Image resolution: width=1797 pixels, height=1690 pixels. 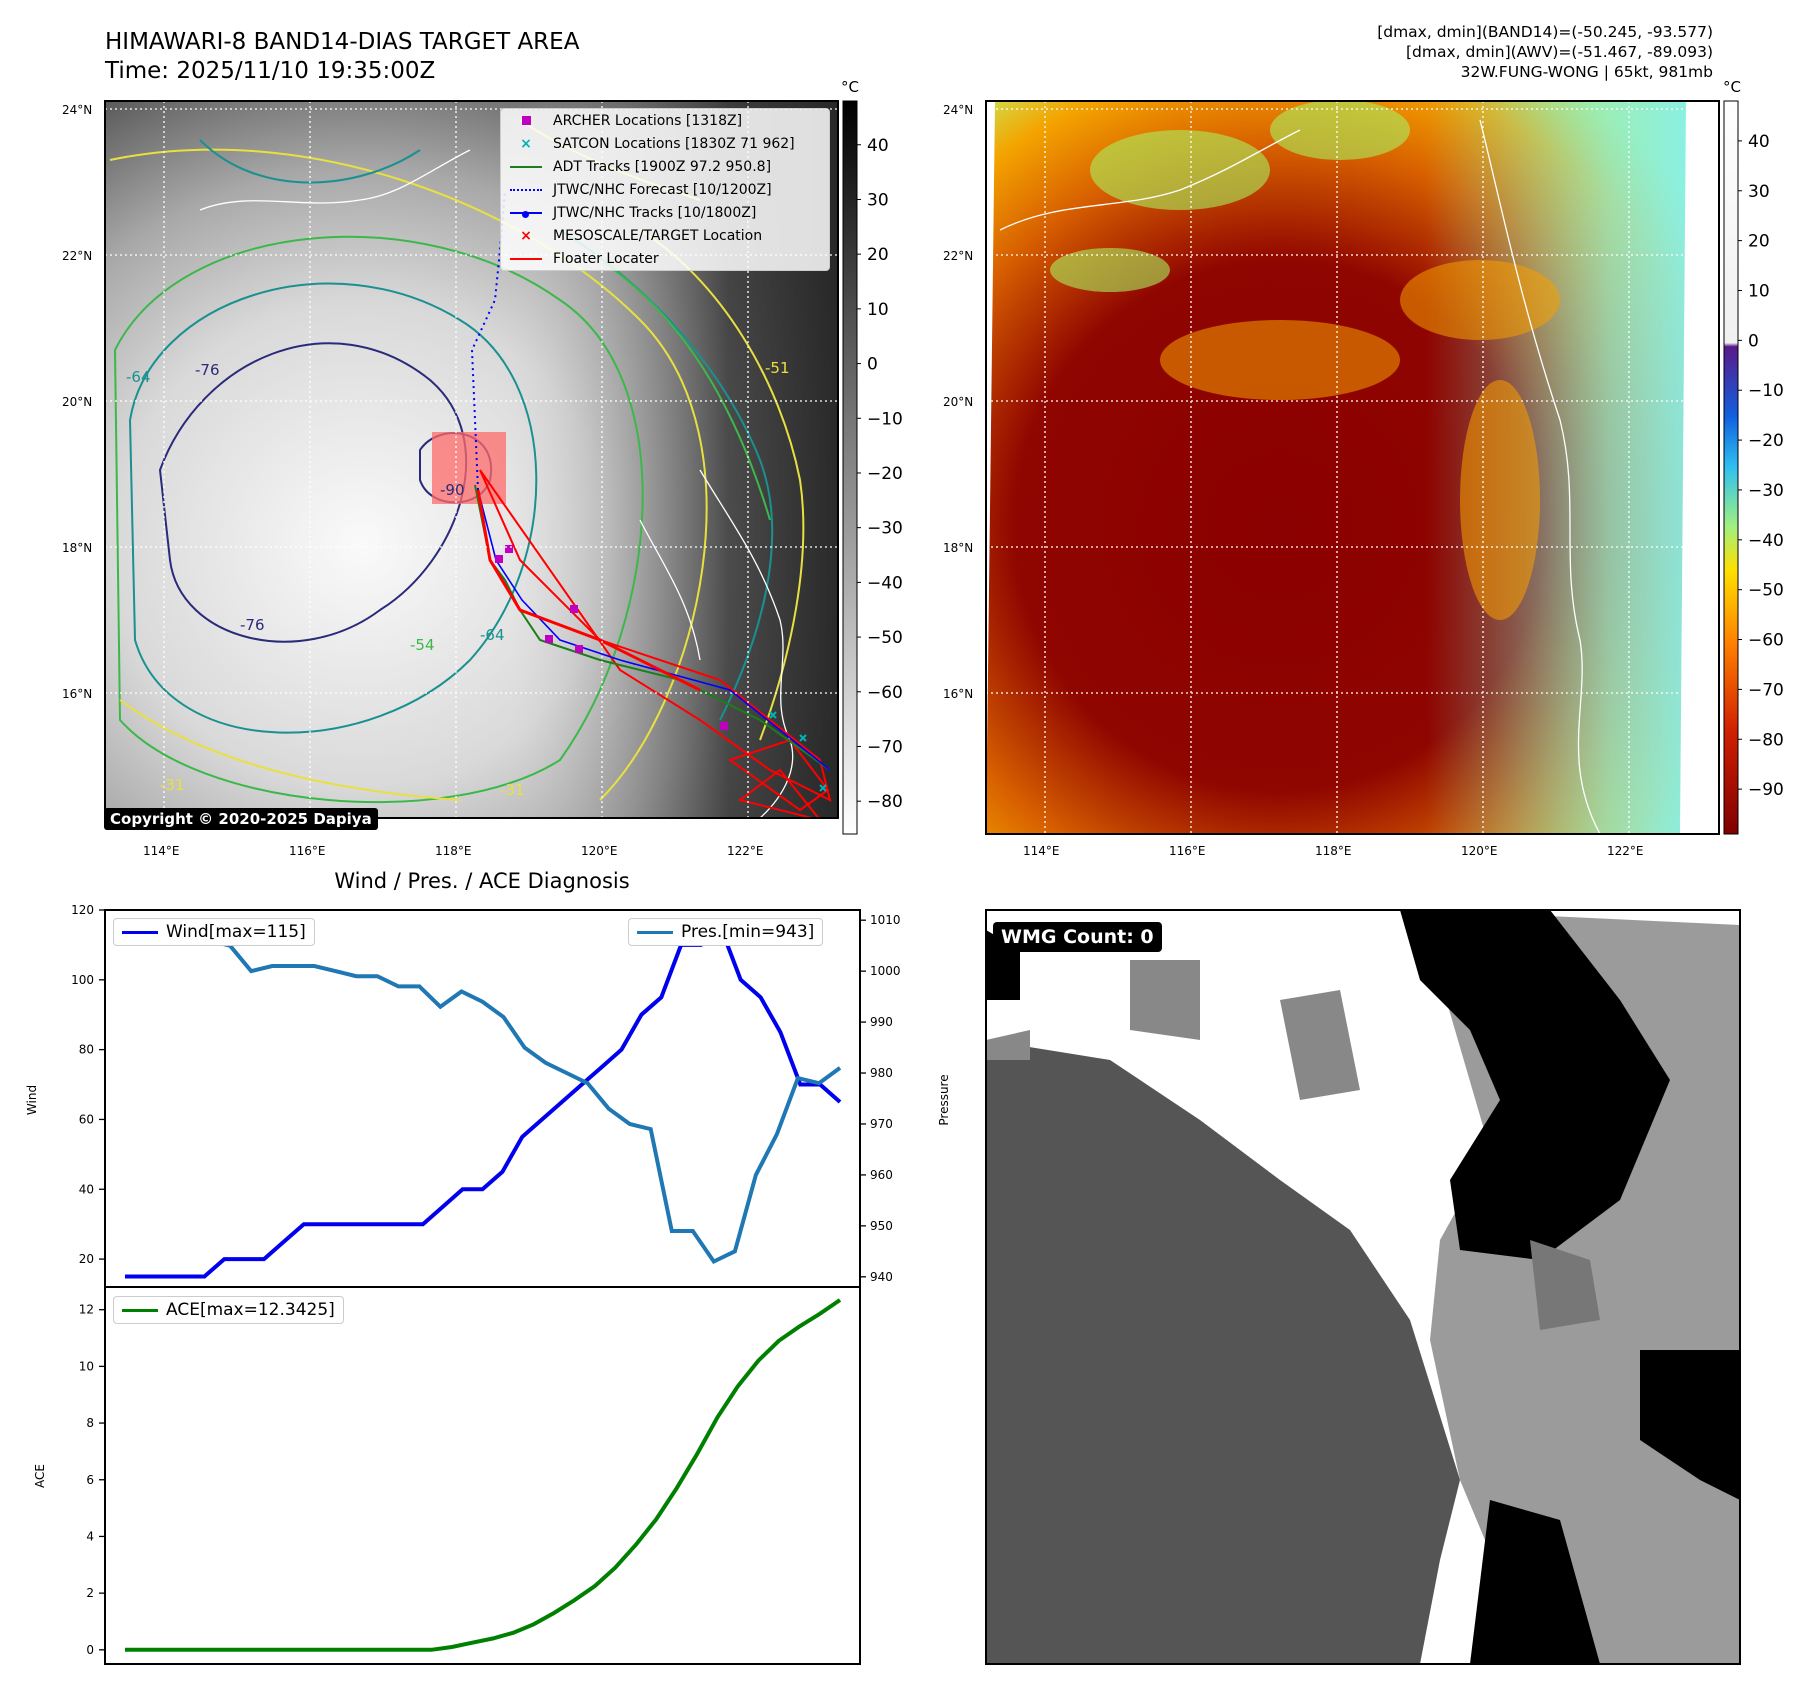 I want to click on jet-colorbar, so click(x=1731, y=467).